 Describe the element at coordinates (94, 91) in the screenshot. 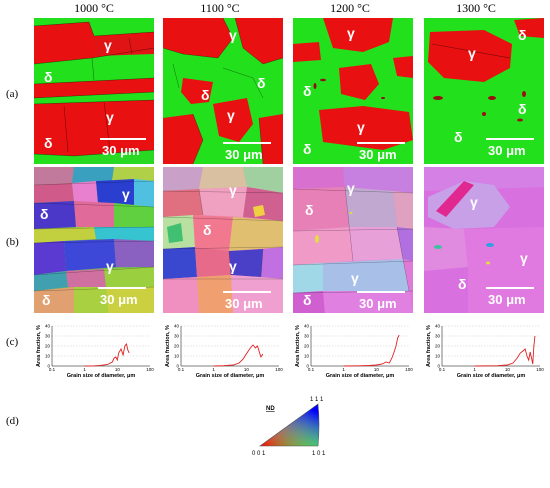

I see `phase-map-1000: γ δ γ δ 30 μm` at that location.